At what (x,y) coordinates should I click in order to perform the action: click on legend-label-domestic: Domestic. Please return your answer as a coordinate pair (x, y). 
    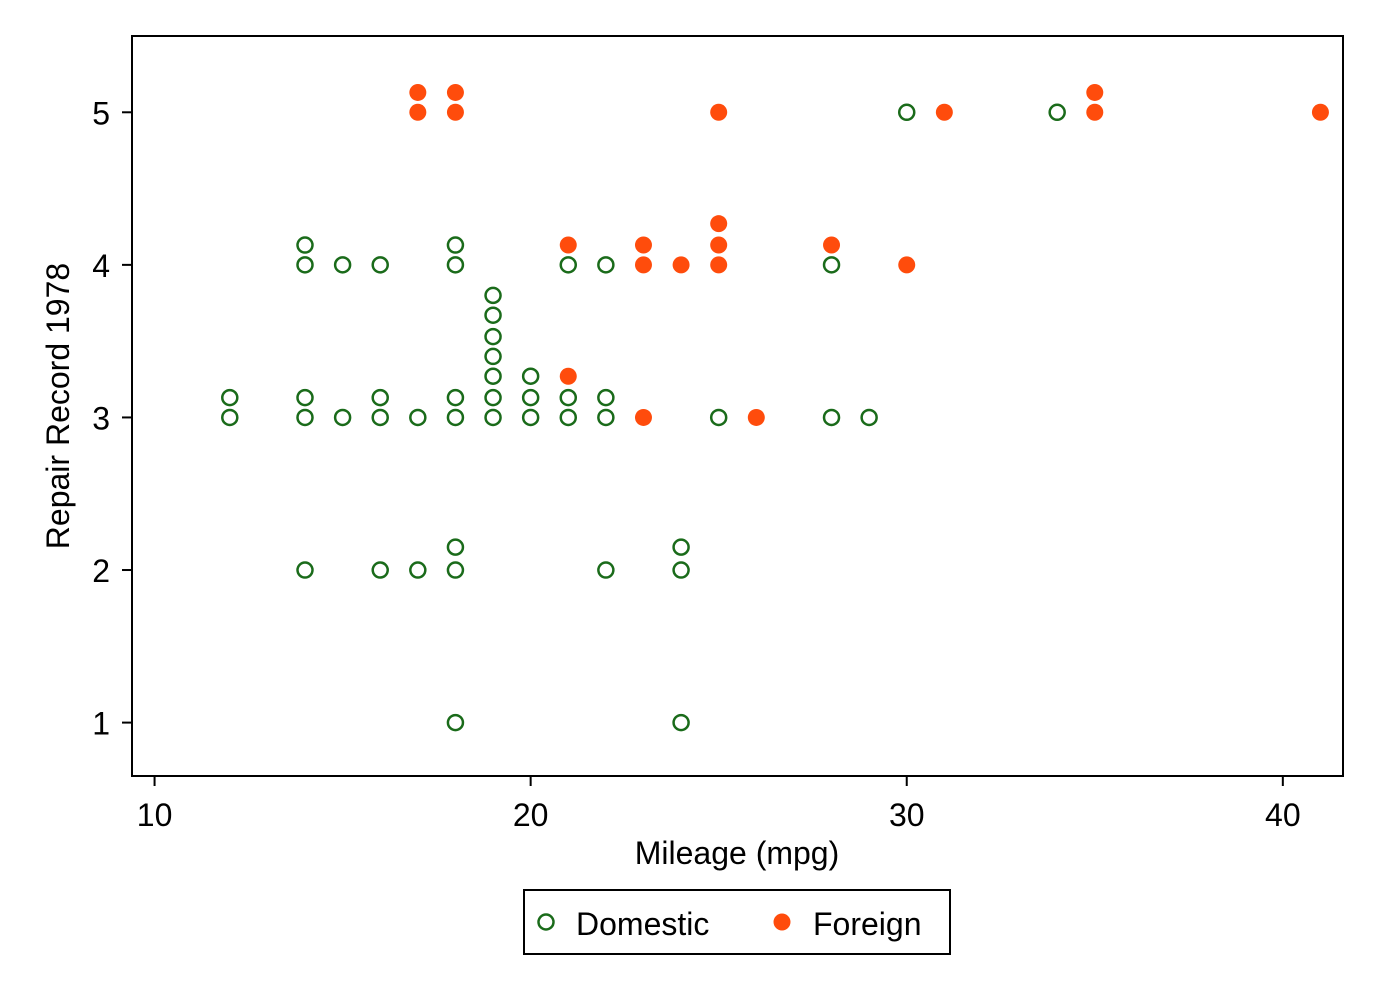
    Looking at the image, I should click on (642, 924).